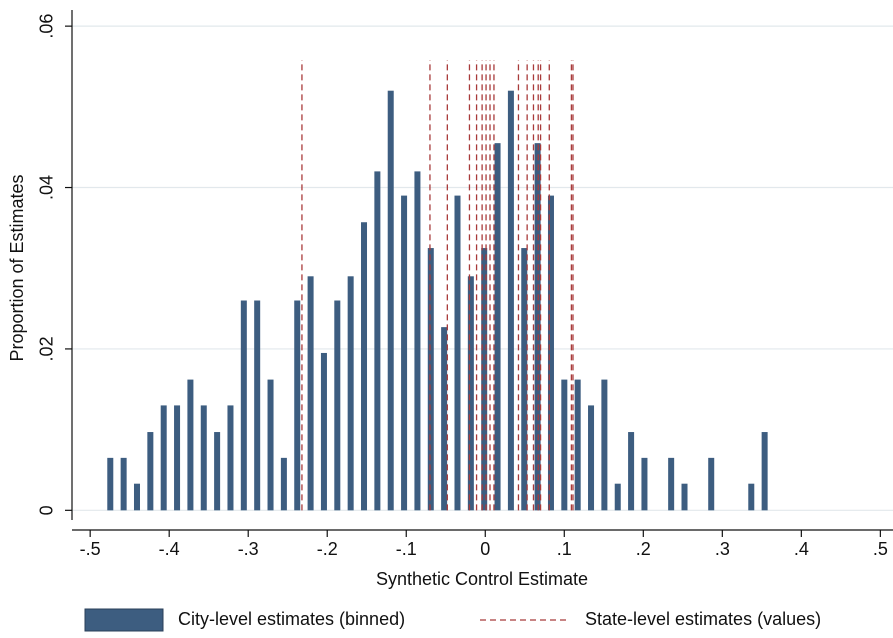  What do you see at coordinates (485, 549) in the screenshot?
I see `x-tick-label: 0` at bounding box center [485, 549].